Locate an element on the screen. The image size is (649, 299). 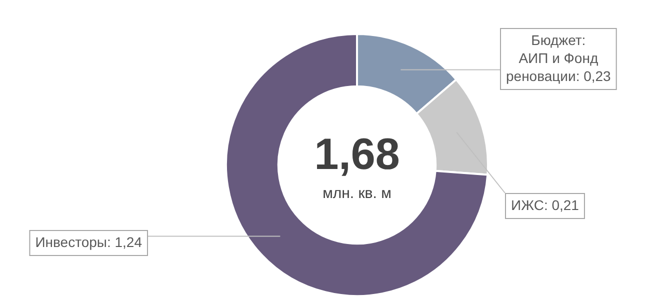
slice-label: Инвесторы: 1,24 is located at coordinates (88, 242).